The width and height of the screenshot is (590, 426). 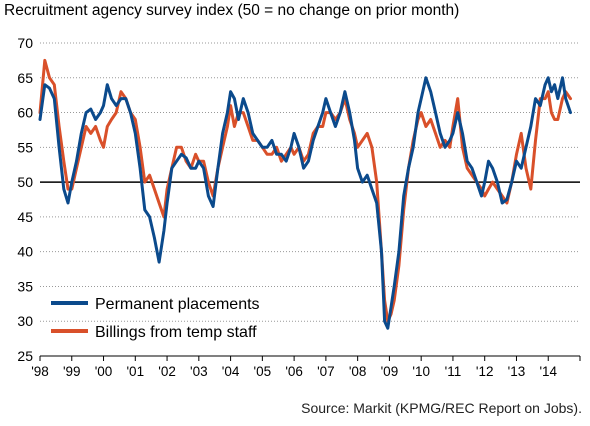 I want to click on x-tick-label: '07, so click(x=326, y=371).